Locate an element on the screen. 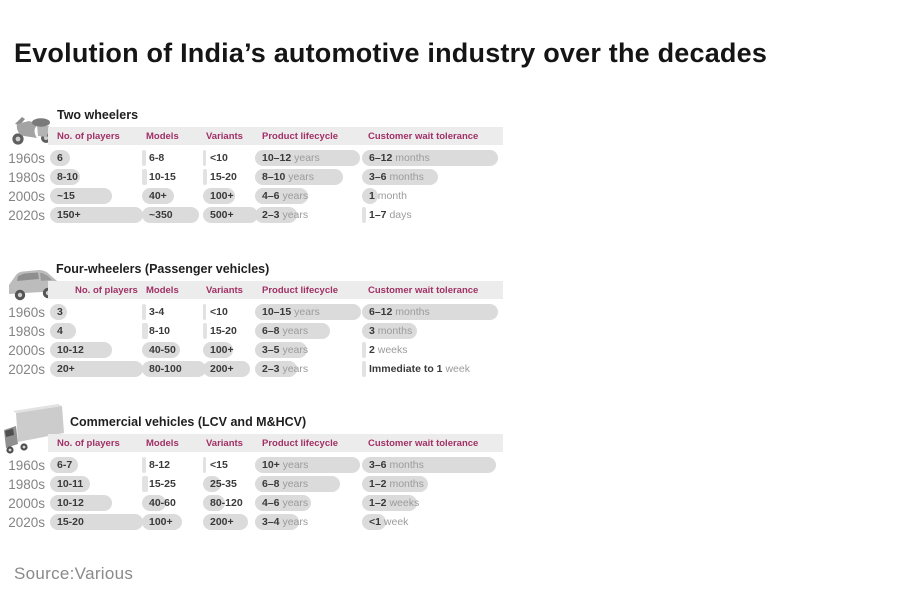 This screenshot has width=900, height=600. cell-text: <1 week is located at coordinates (388, 522).